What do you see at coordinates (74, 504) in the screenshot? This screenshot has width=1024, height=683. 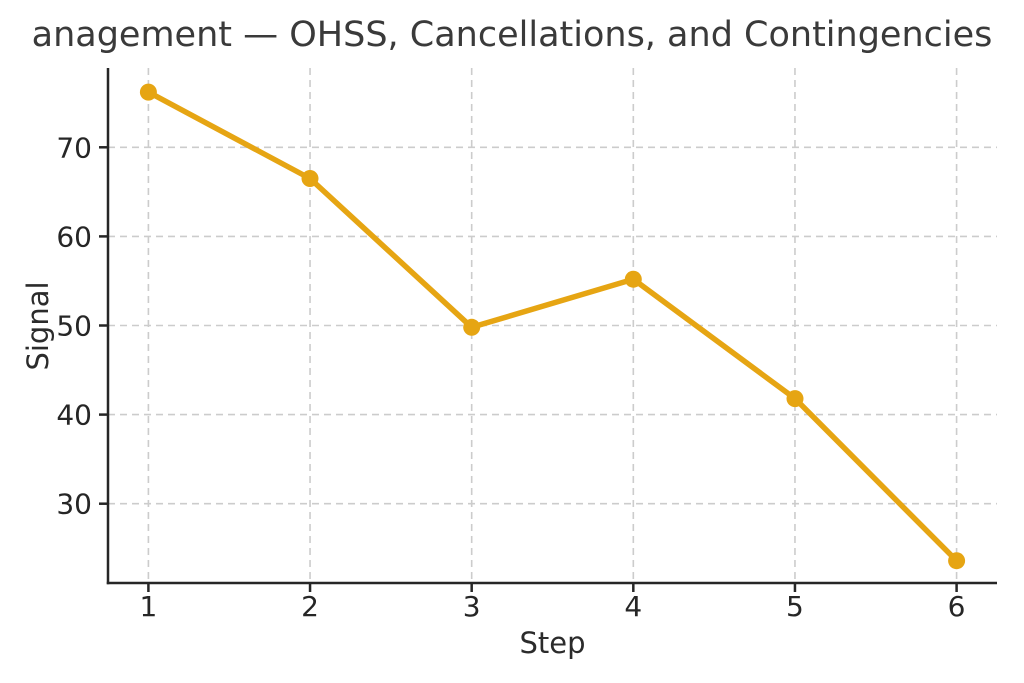 I see `y-tick-label: 30` at bounding box center [74, 504].